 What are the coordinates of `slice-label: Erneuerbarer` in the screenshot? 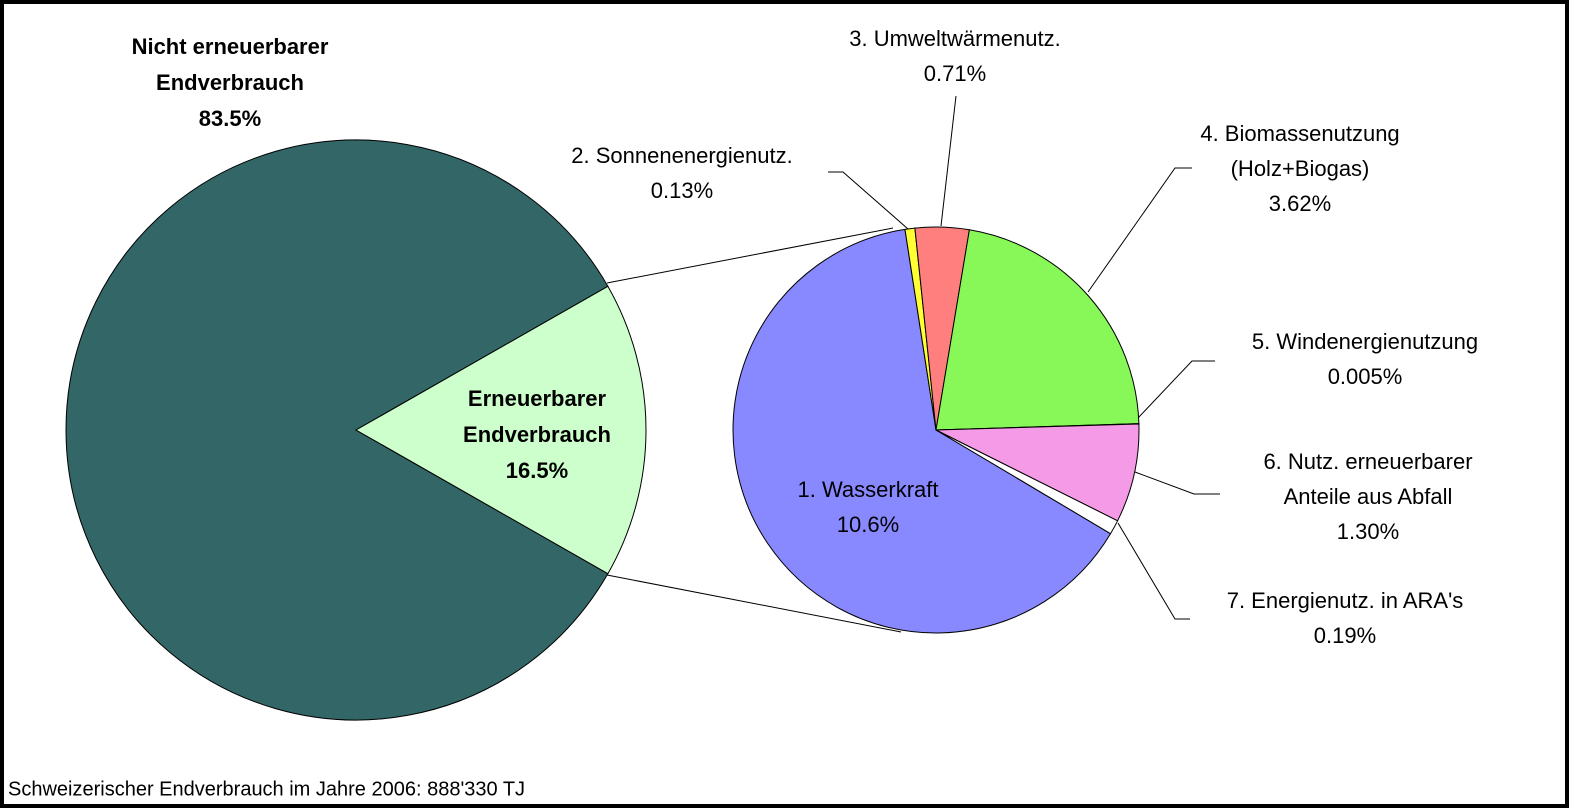 It's located at (537, 398).